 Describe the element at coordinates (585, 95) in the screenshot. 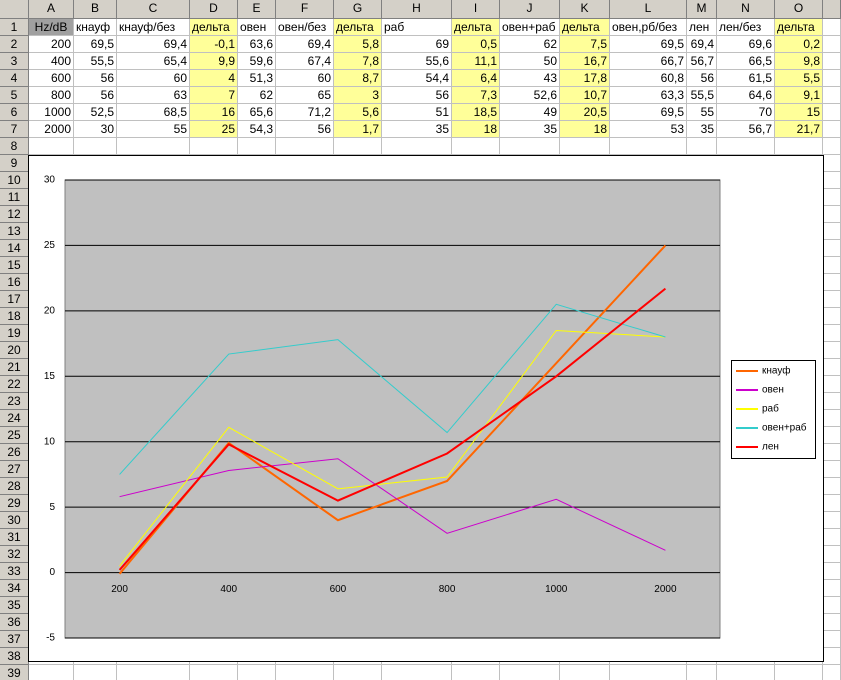

I see `cell: 10,7` at that location.